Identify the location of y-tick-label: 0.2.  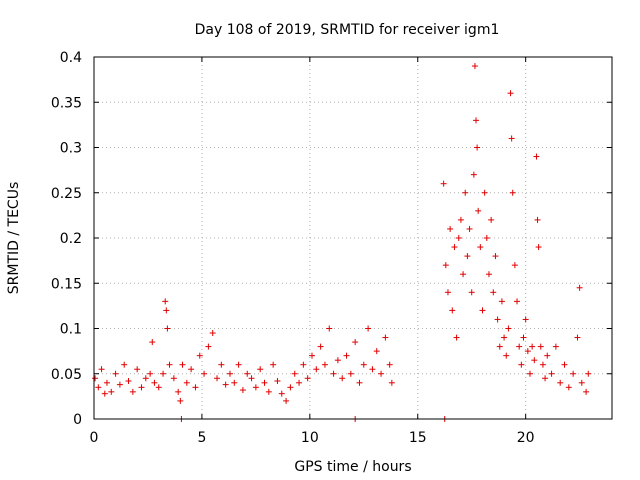
(71, 239).